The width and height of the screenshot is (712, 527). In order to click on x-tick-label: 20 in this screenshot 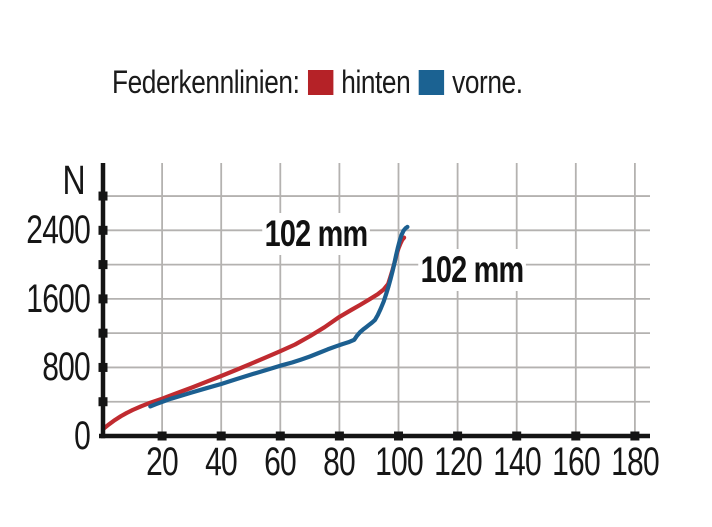, I will do `click(162, 462)`.